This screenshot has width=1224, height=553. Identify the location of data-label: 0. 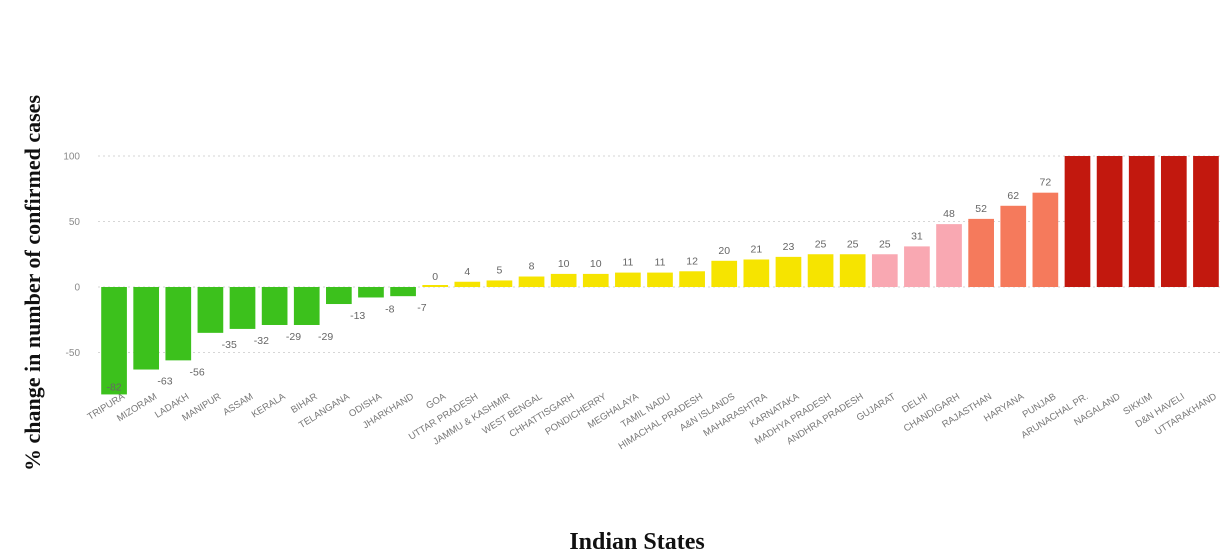
(435, 277).